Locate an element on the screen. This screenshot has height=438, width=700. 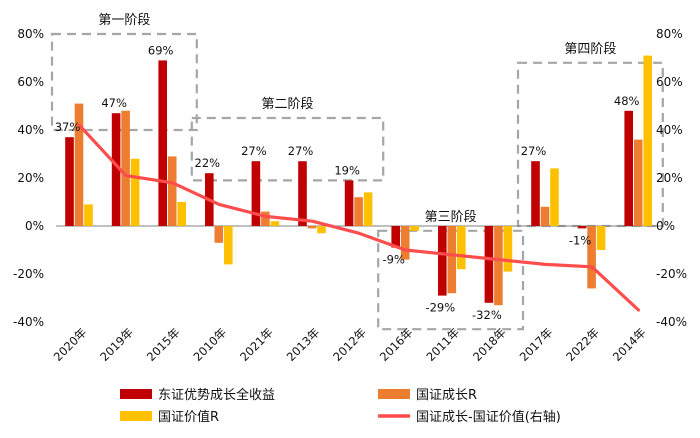
legend-label-1: 东证优势成长全收益 is located at coordinates (216, 395).